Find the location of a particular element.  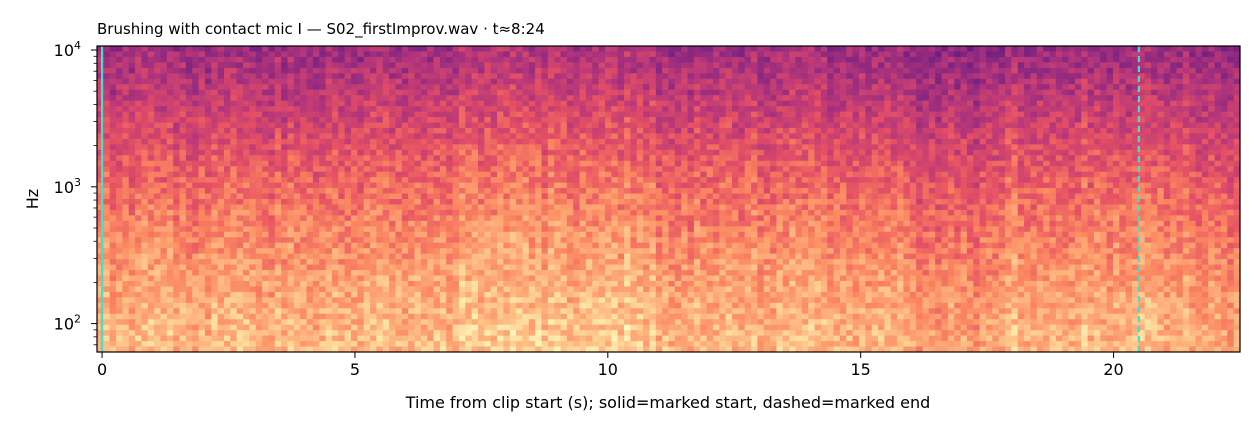

y-tick-label: 10² is located at coordinates (67, 323).